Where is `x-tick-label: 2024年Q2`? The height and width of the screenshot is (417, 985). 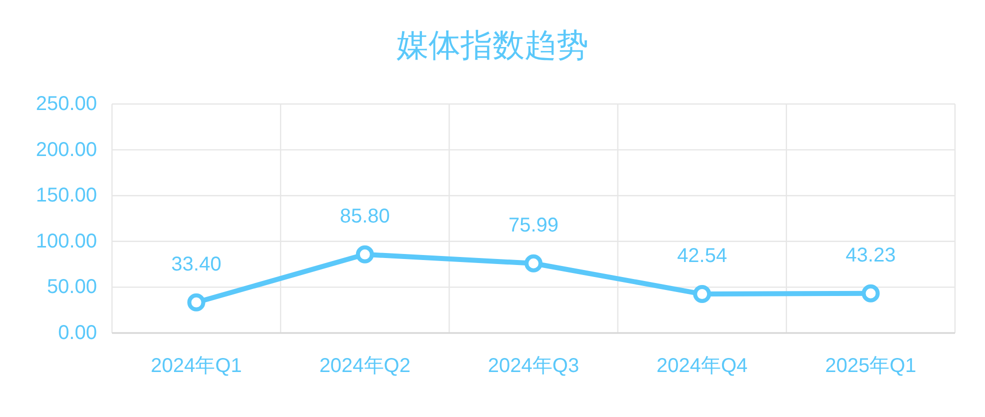
x-tick-label: 2024年Q2 is located at coordinates (364, 366).